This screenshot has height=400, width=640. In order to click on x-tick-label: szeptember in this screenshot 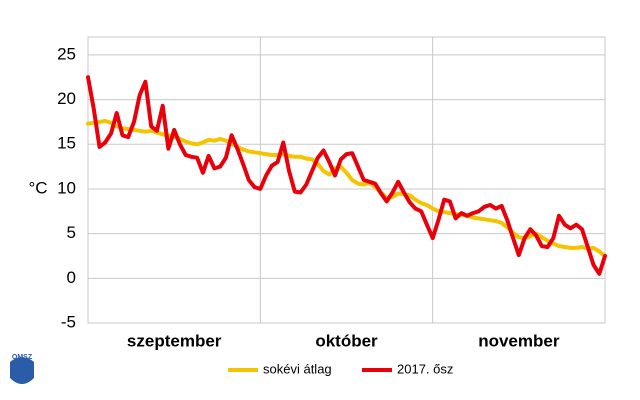, I will do `click(174, 340)`.